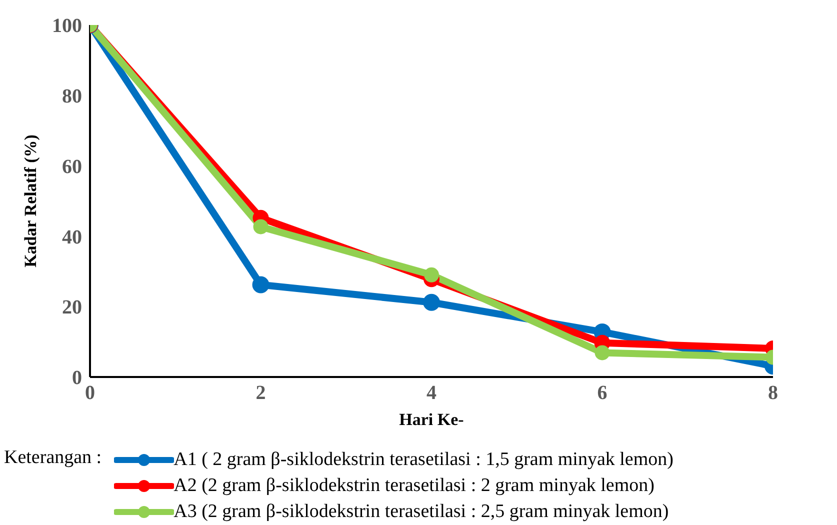 Image resolution: width=837 pixels, height=525 pixels. I want to click on y-tick-label: 80, so click(72, 97).